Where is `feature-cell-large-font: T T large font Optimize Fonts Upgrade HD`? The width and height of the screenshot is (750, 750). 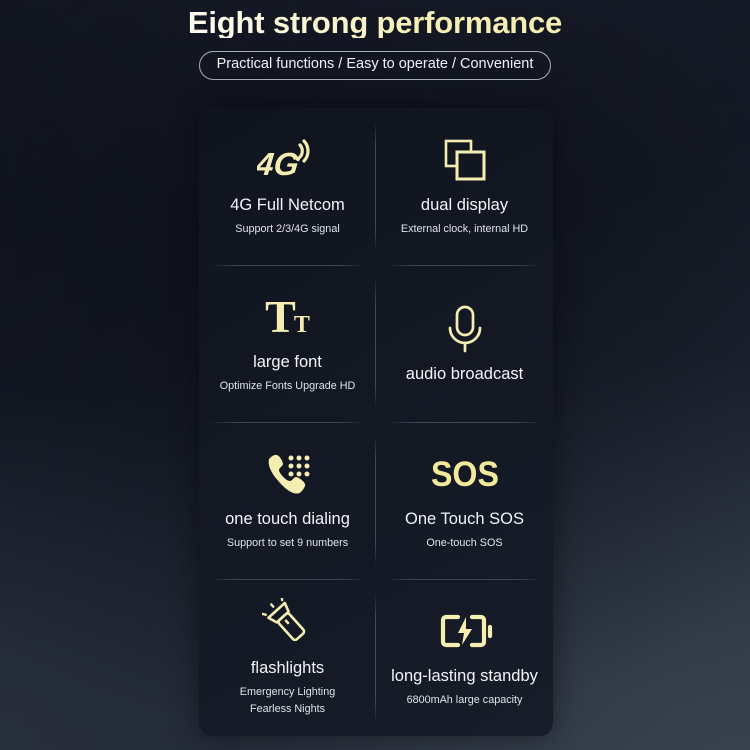
feature-cell-large-font: T T large font Optimize Fonts Upgrade HD is located at coordinates (287, 343).